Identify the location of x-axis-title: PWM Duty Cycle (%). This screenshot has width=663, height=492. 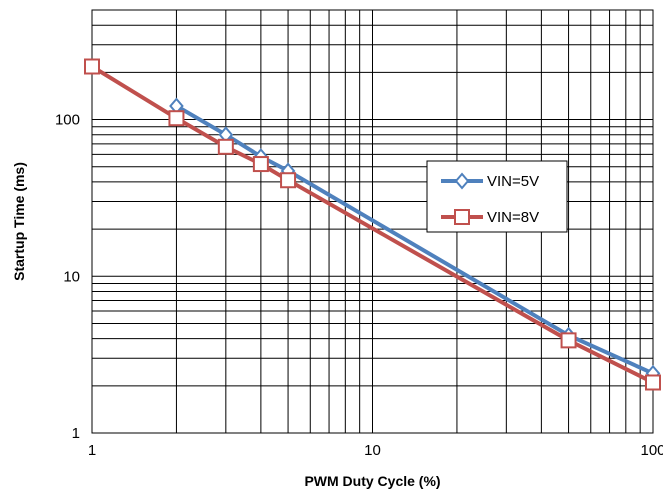
(372, 481).